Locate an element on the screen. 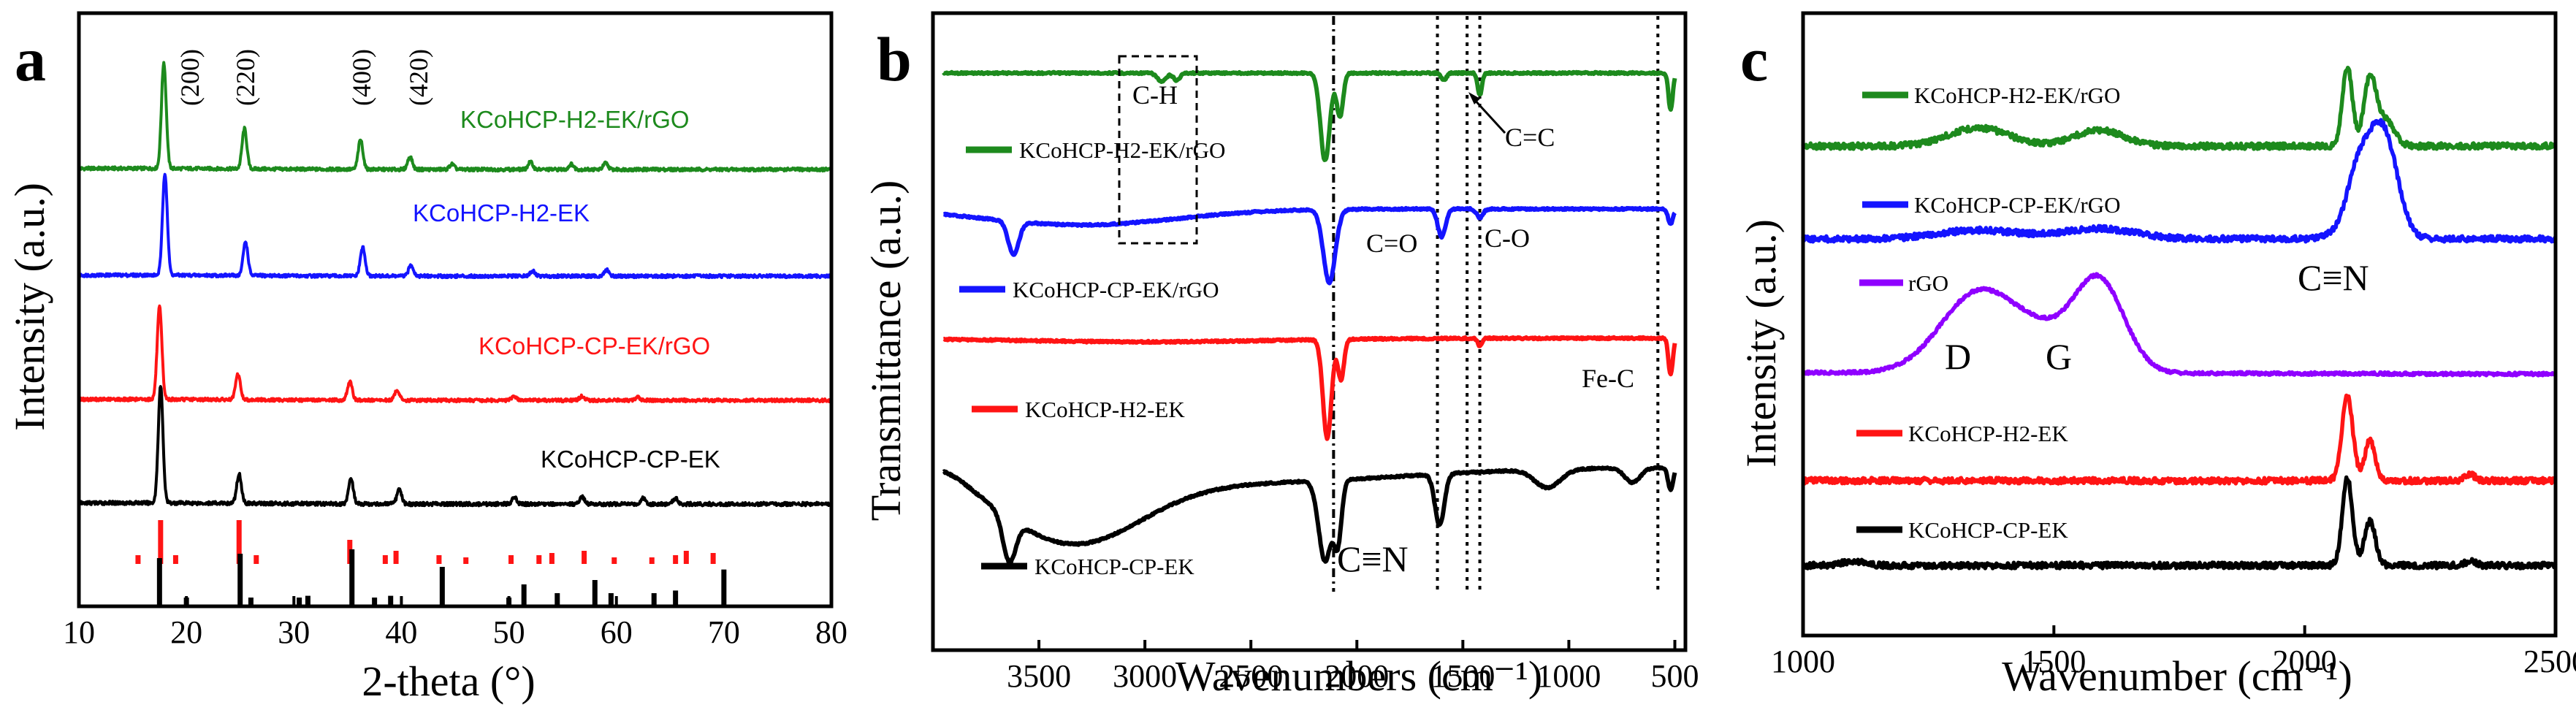  ch-region-box is located at coordinates (1158, 150).